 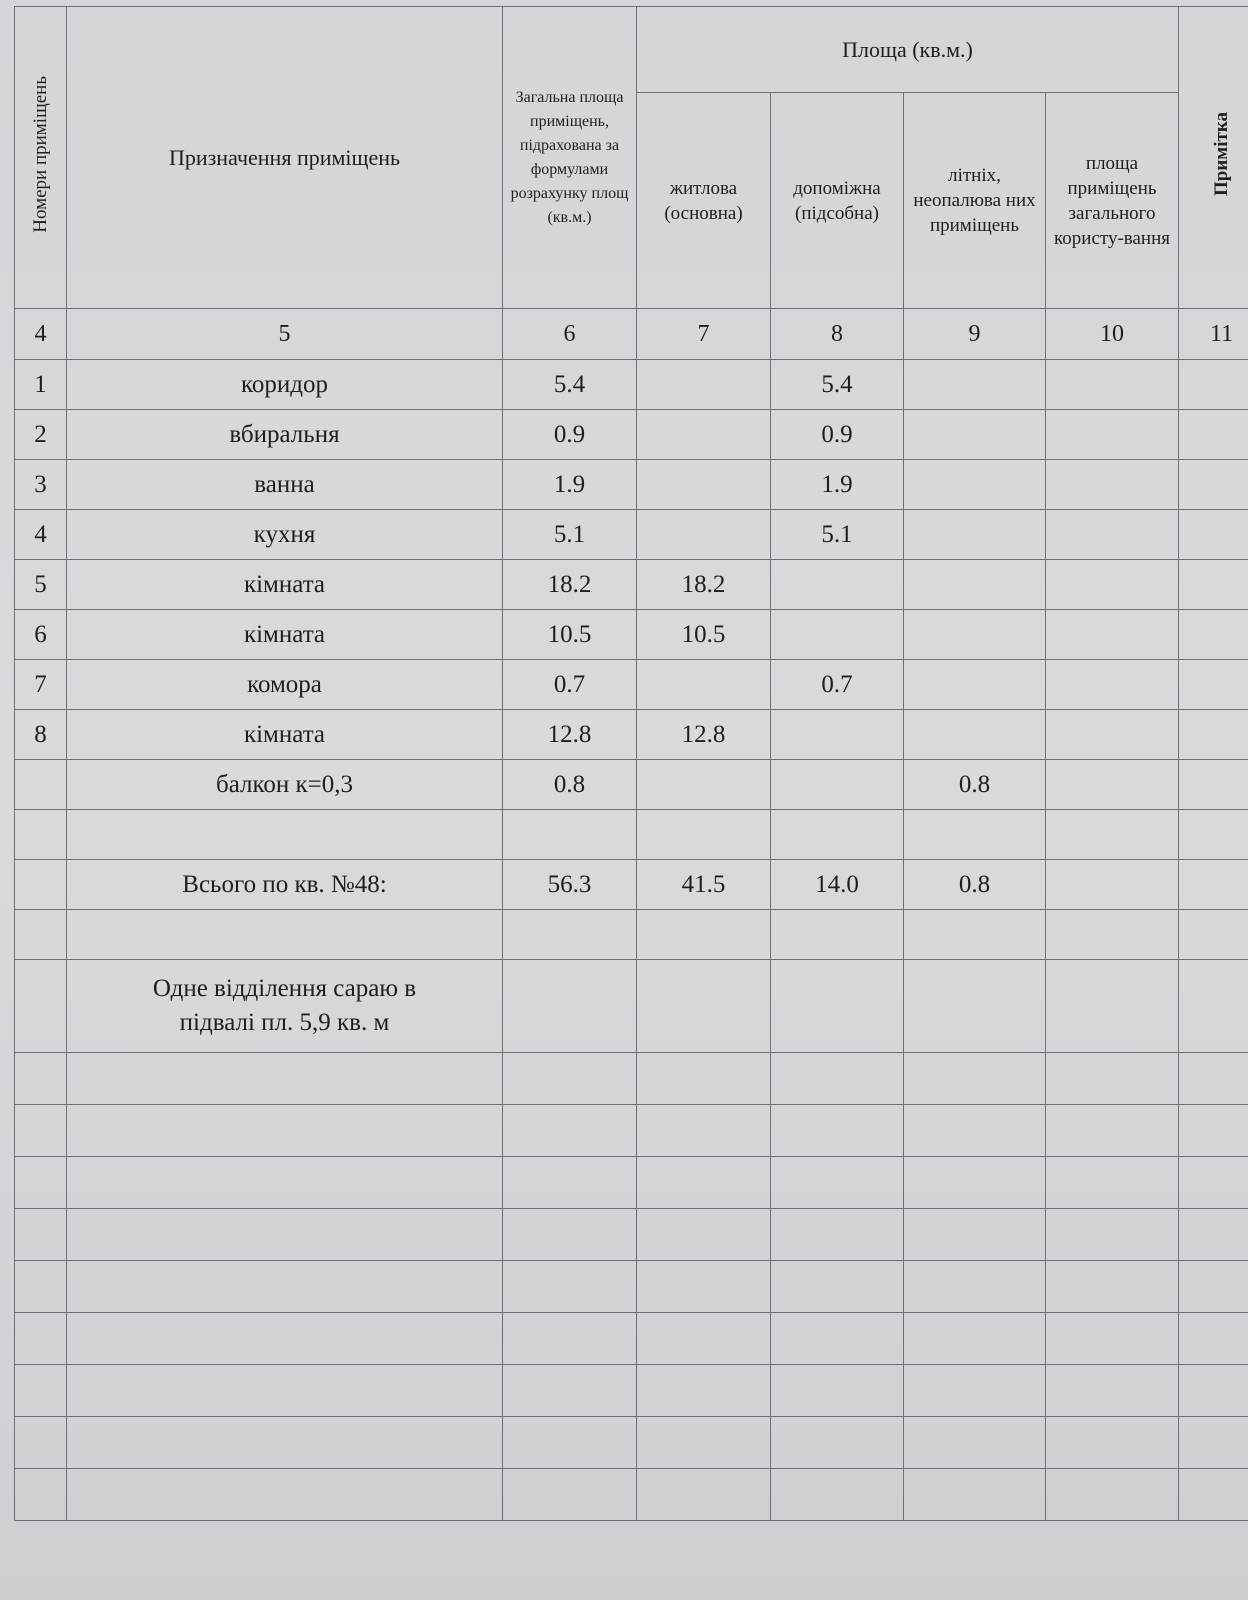 What do you see at coordinates (569, 584) in the screenshot?
I see `cell-total: 18.2` at bounding box center [569, 584].